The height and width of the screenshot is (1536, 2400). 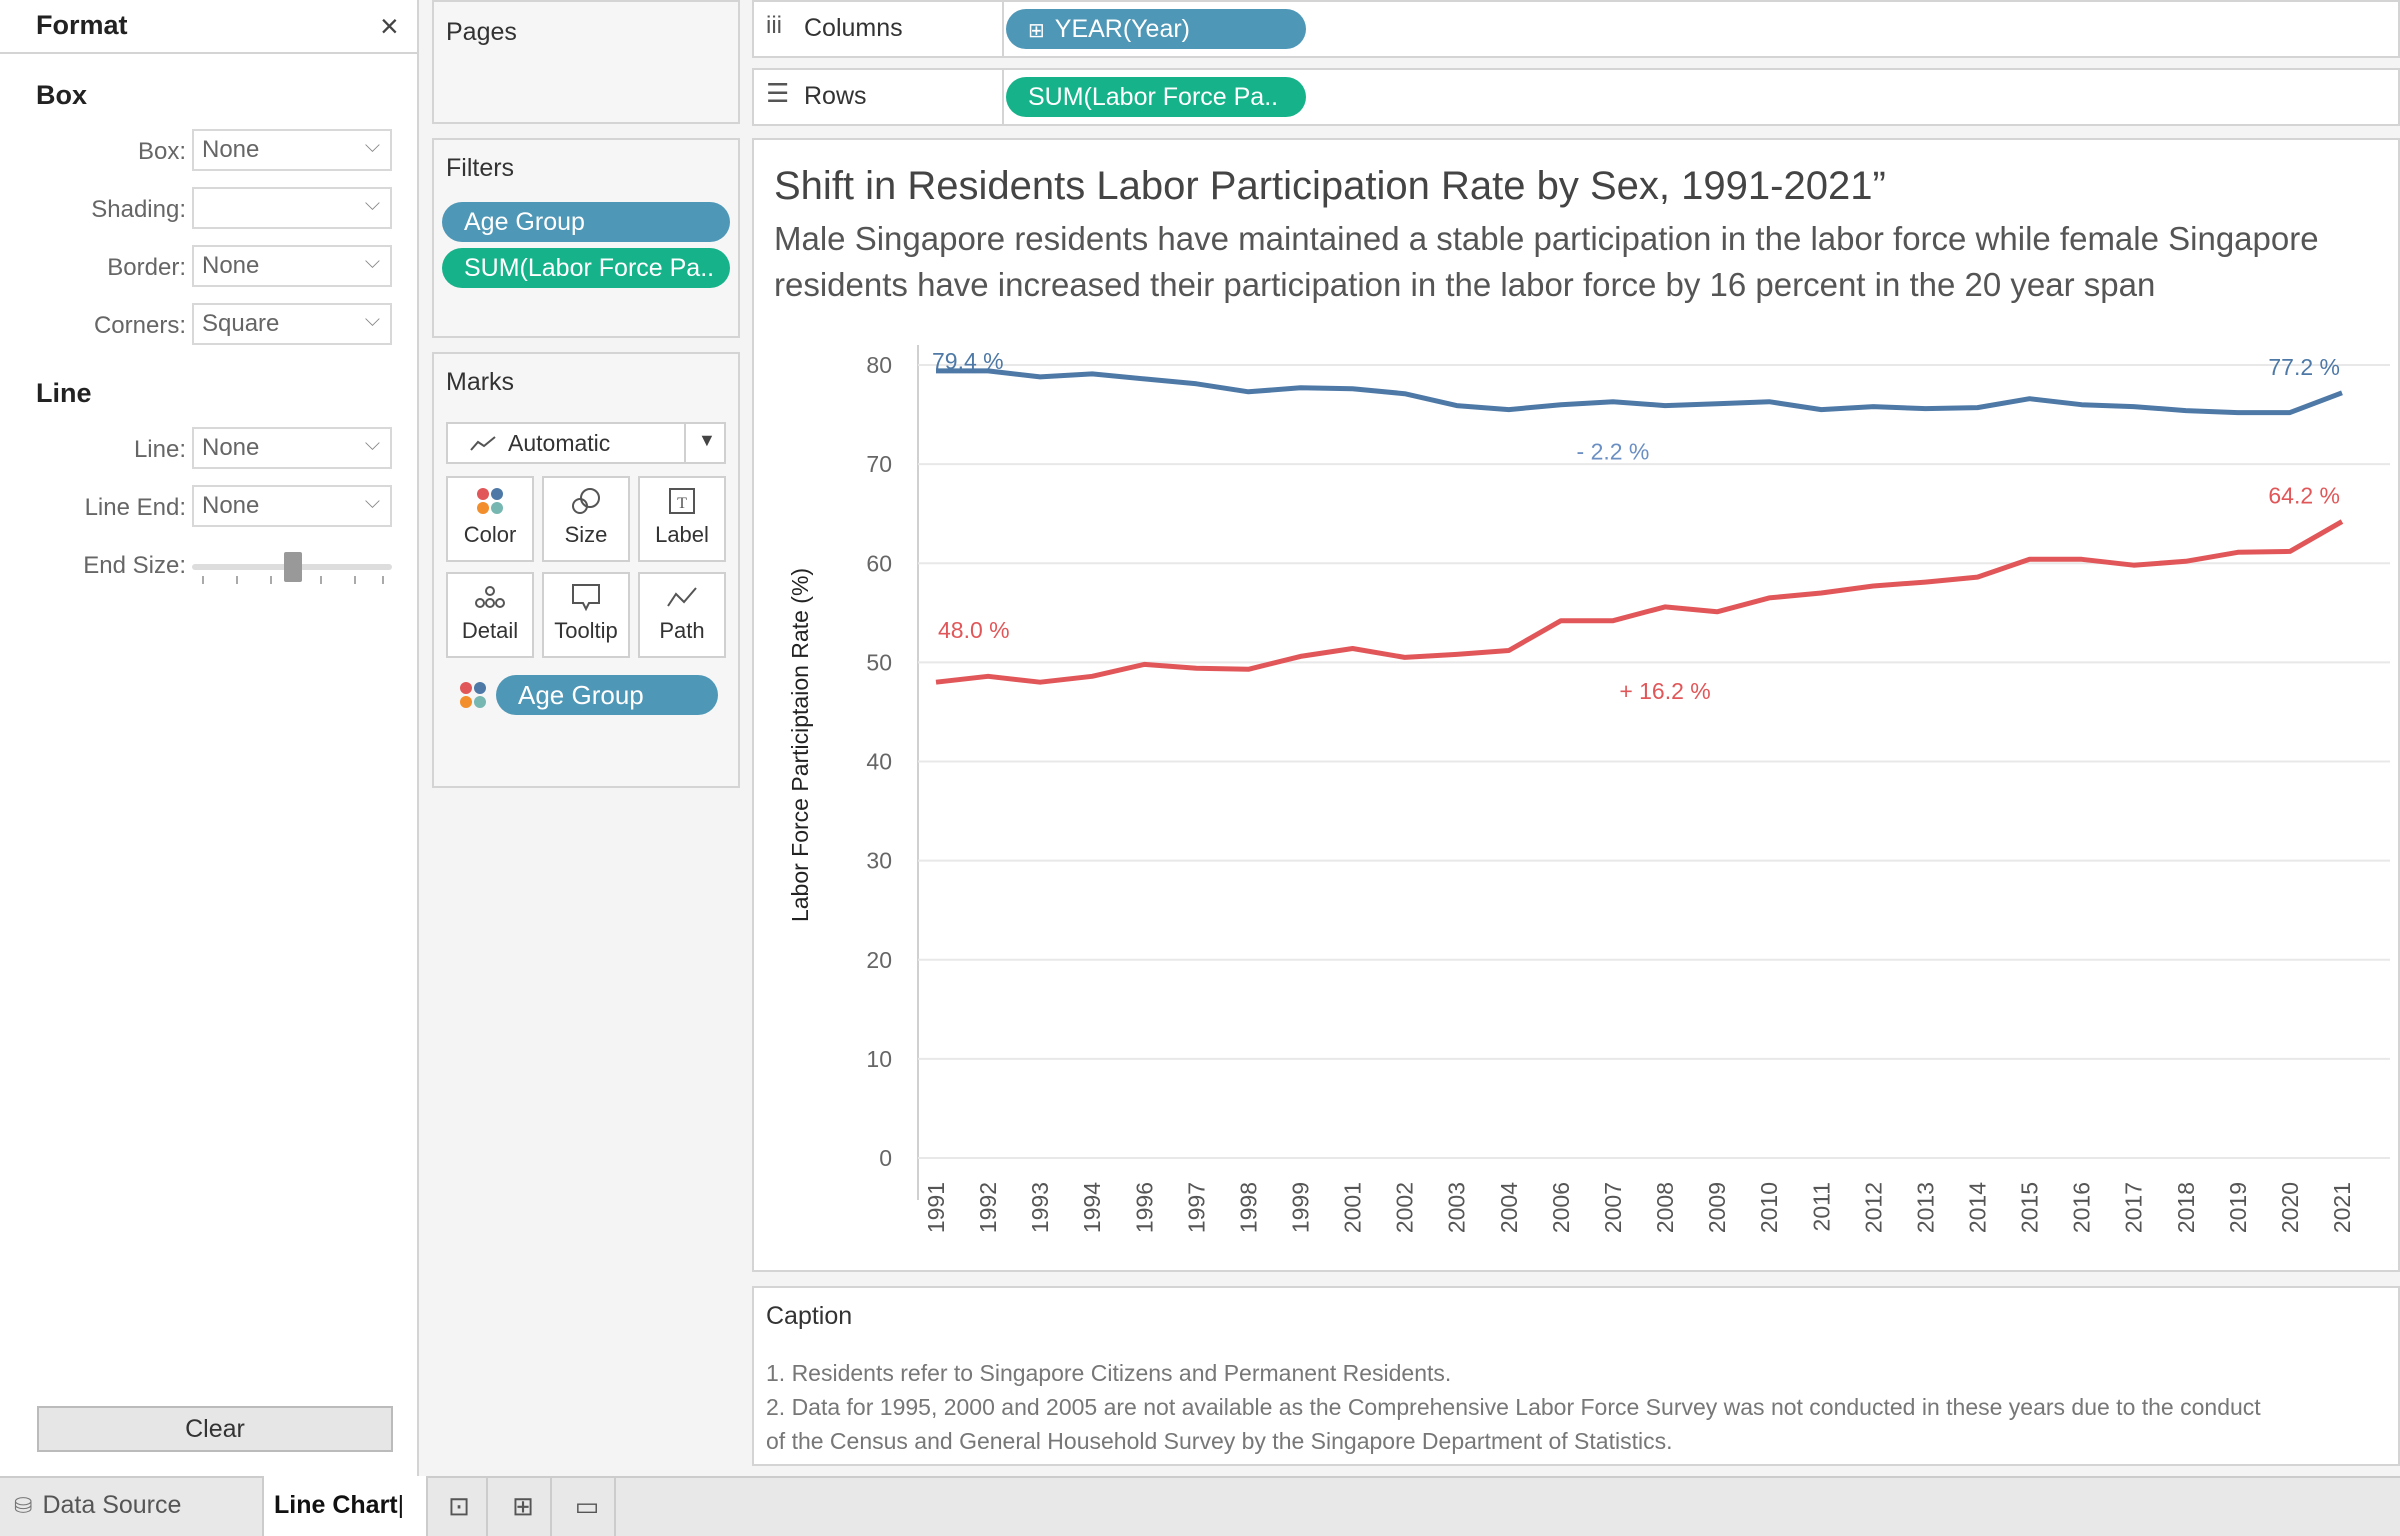 I want to click on new-story-icon: ▭, so click(x=588, y=1506).